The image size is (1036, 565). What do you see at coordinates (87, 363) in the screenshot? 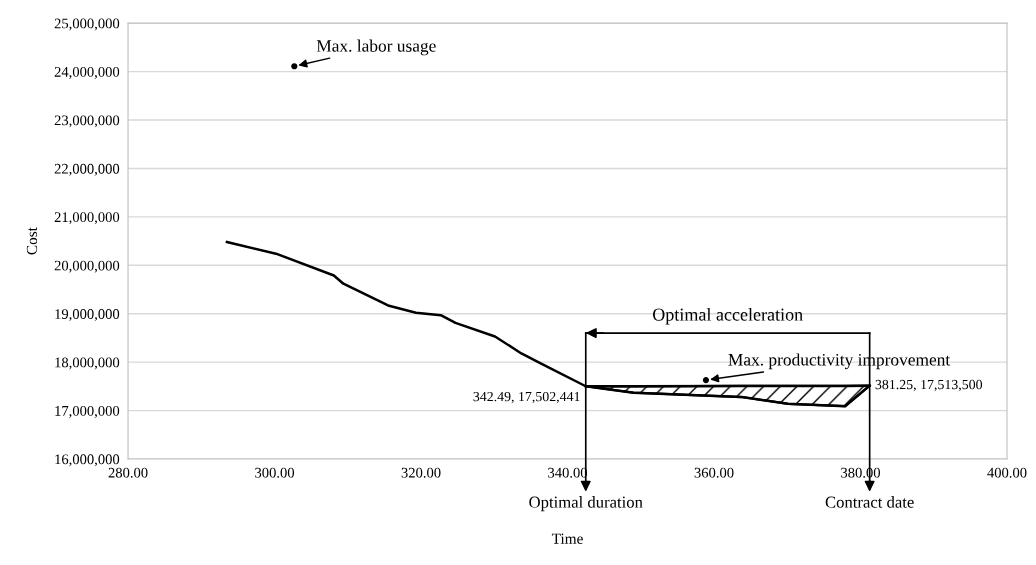
I see `y-tick-label: 18,000,000` at bounding box center [87, 363].